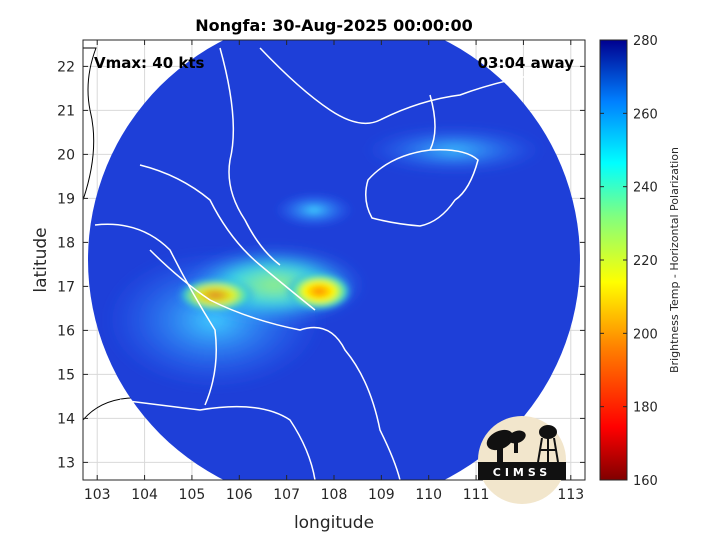 This screenshot has width=720, height=540. What do you see at coordinates (645, 41) in the screenshot?
I see `colorbar-tick-label: 280` at bounding box center [645, 41].